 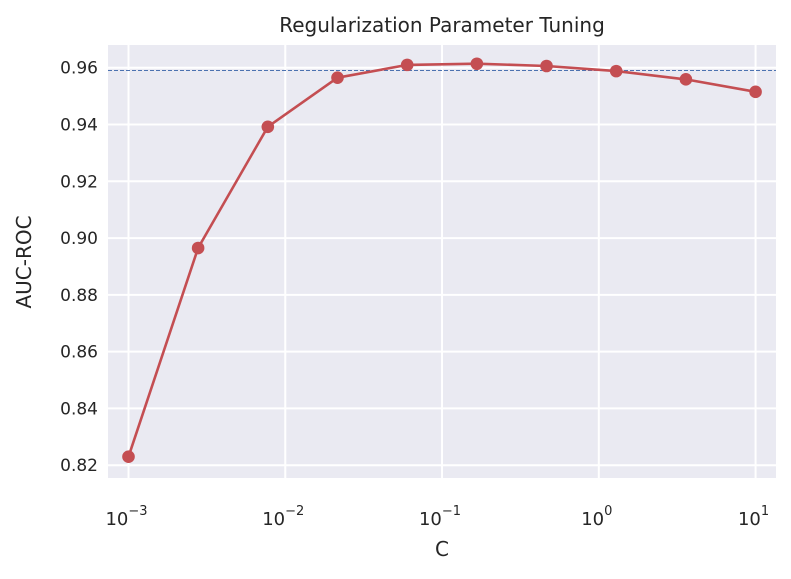 I want to click on x-axis-label: C, so click(x=442, y=549).